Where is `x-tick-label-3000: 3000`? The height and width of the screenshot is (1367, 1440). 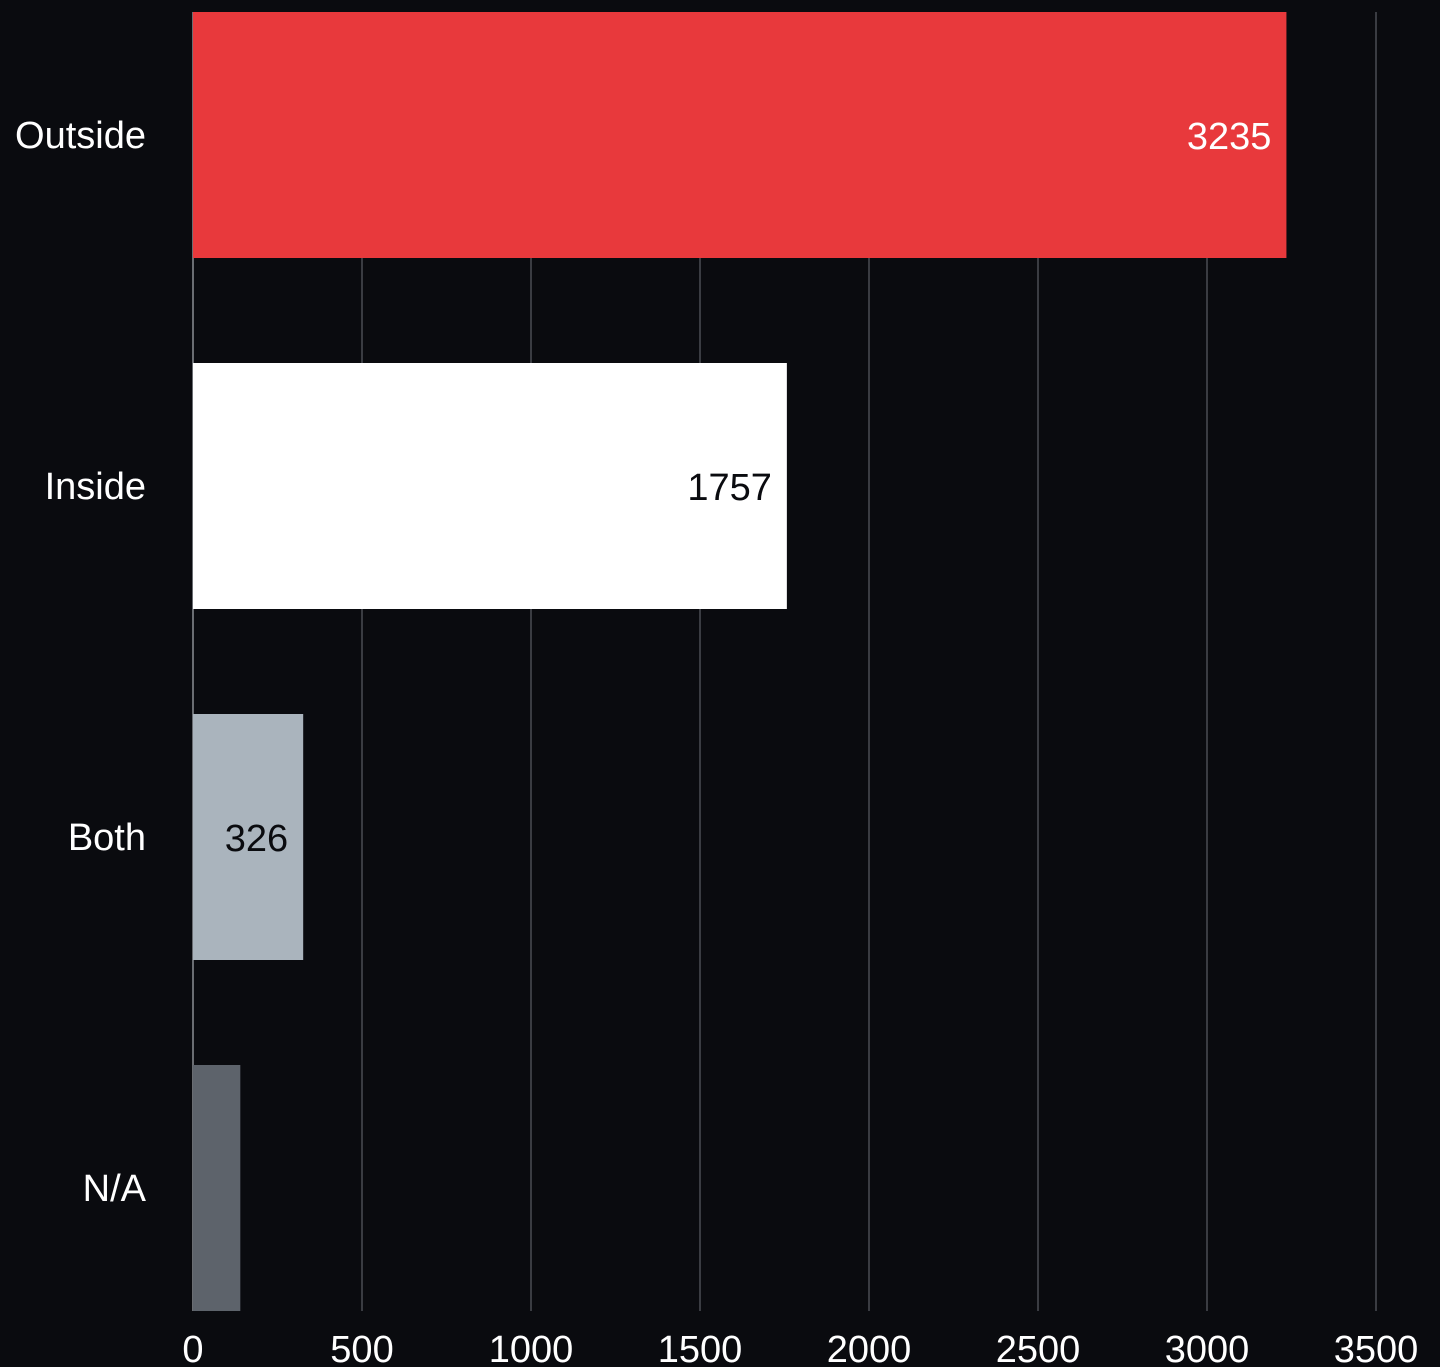 x-tick-label-3000: 3000 is located at coordinates (1207, 1348).